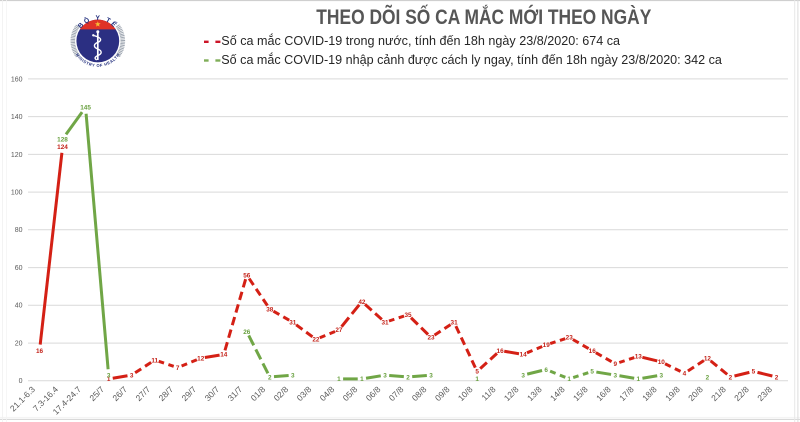 Image resolution: width=800 pixels, height=422 pixels. I want to click on svg-text: 31/7, so click(235, 393).